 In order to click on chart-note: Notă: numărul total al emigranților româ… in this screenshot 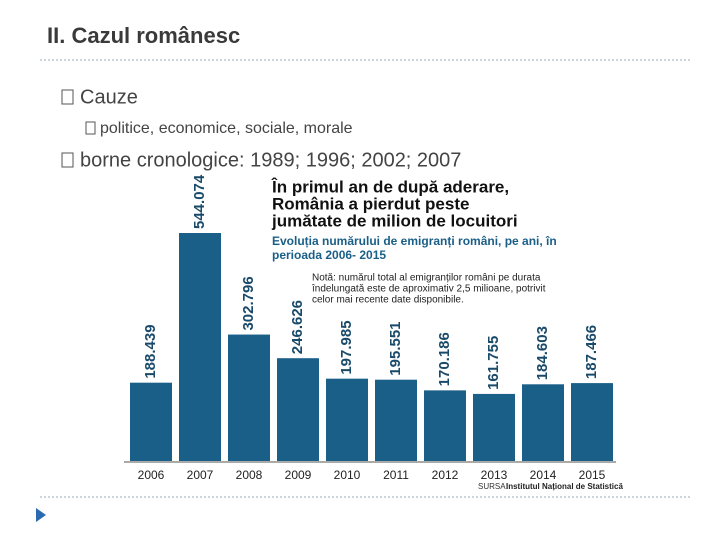, I will do `click(426, 278)`.